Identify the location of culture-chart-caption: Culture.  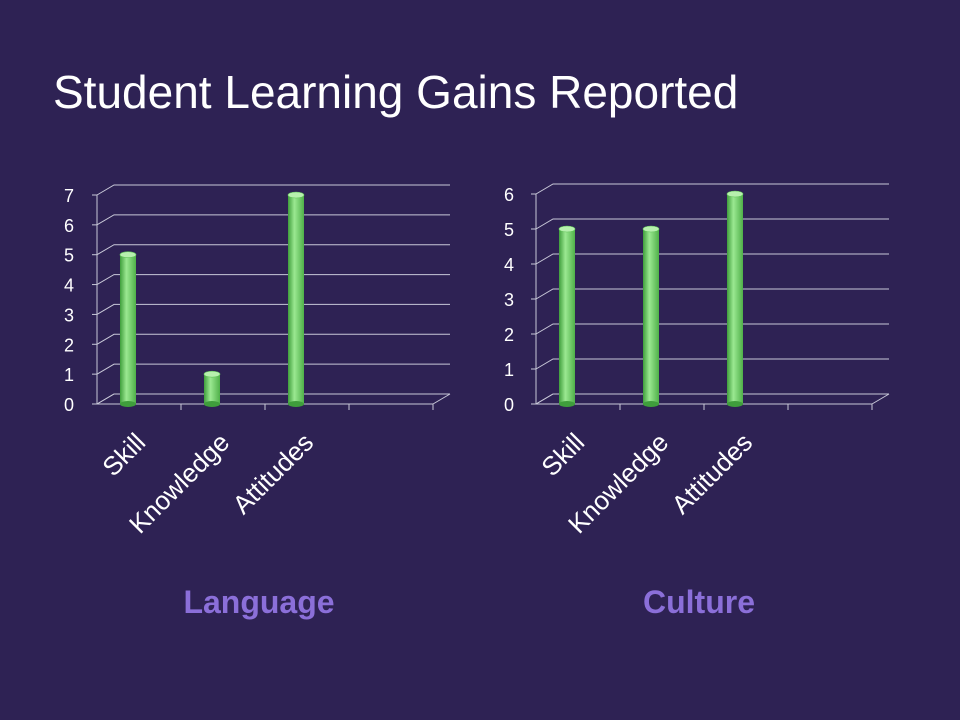
(699, 602).